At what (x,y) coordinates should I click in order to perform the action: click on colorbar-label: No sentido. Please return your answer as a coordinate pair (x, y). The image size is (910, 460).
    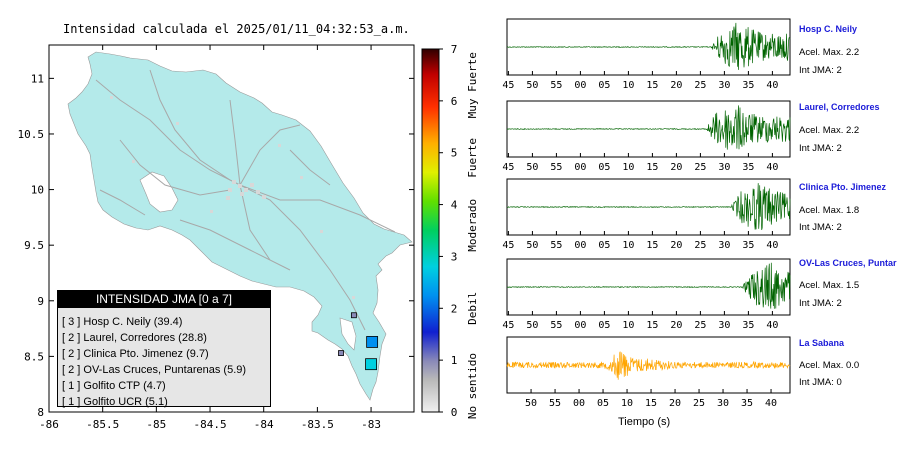
    Looking at the image, I should click on (472, 386).